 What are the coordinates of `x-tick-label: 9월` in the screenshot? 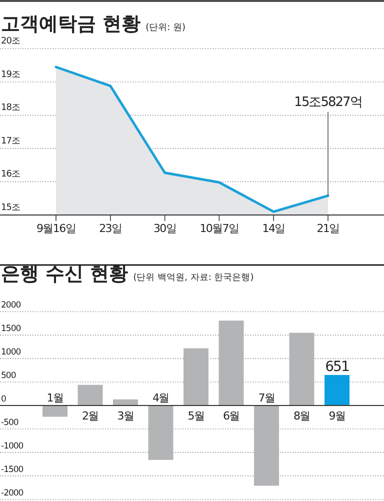 It's located at (337, 416).